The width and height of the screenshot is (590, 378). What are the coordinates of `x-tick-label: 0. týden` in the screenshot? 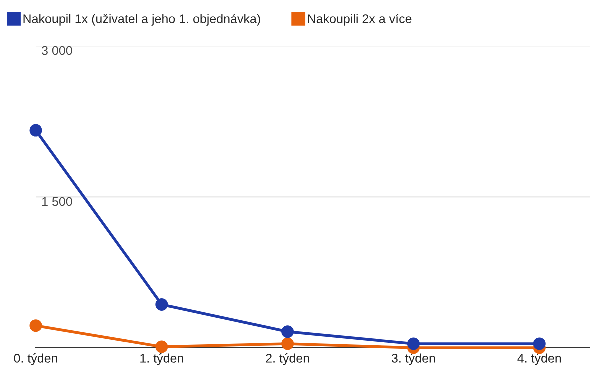 It's located at (36, 360).